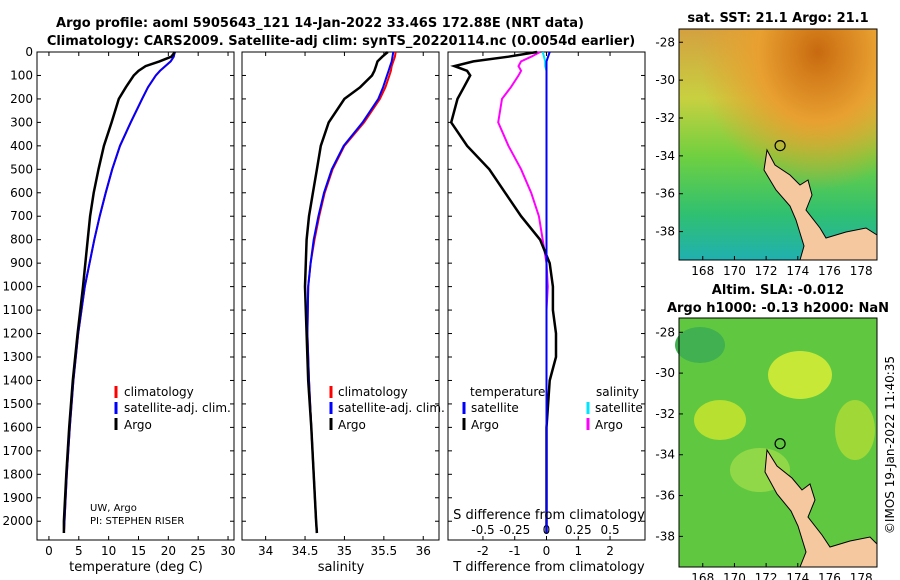  What do you see at coordinates (383, 551) in the screenshot?
I see `salinity-tick-label: 35.5` at bounding box center [383, 551].